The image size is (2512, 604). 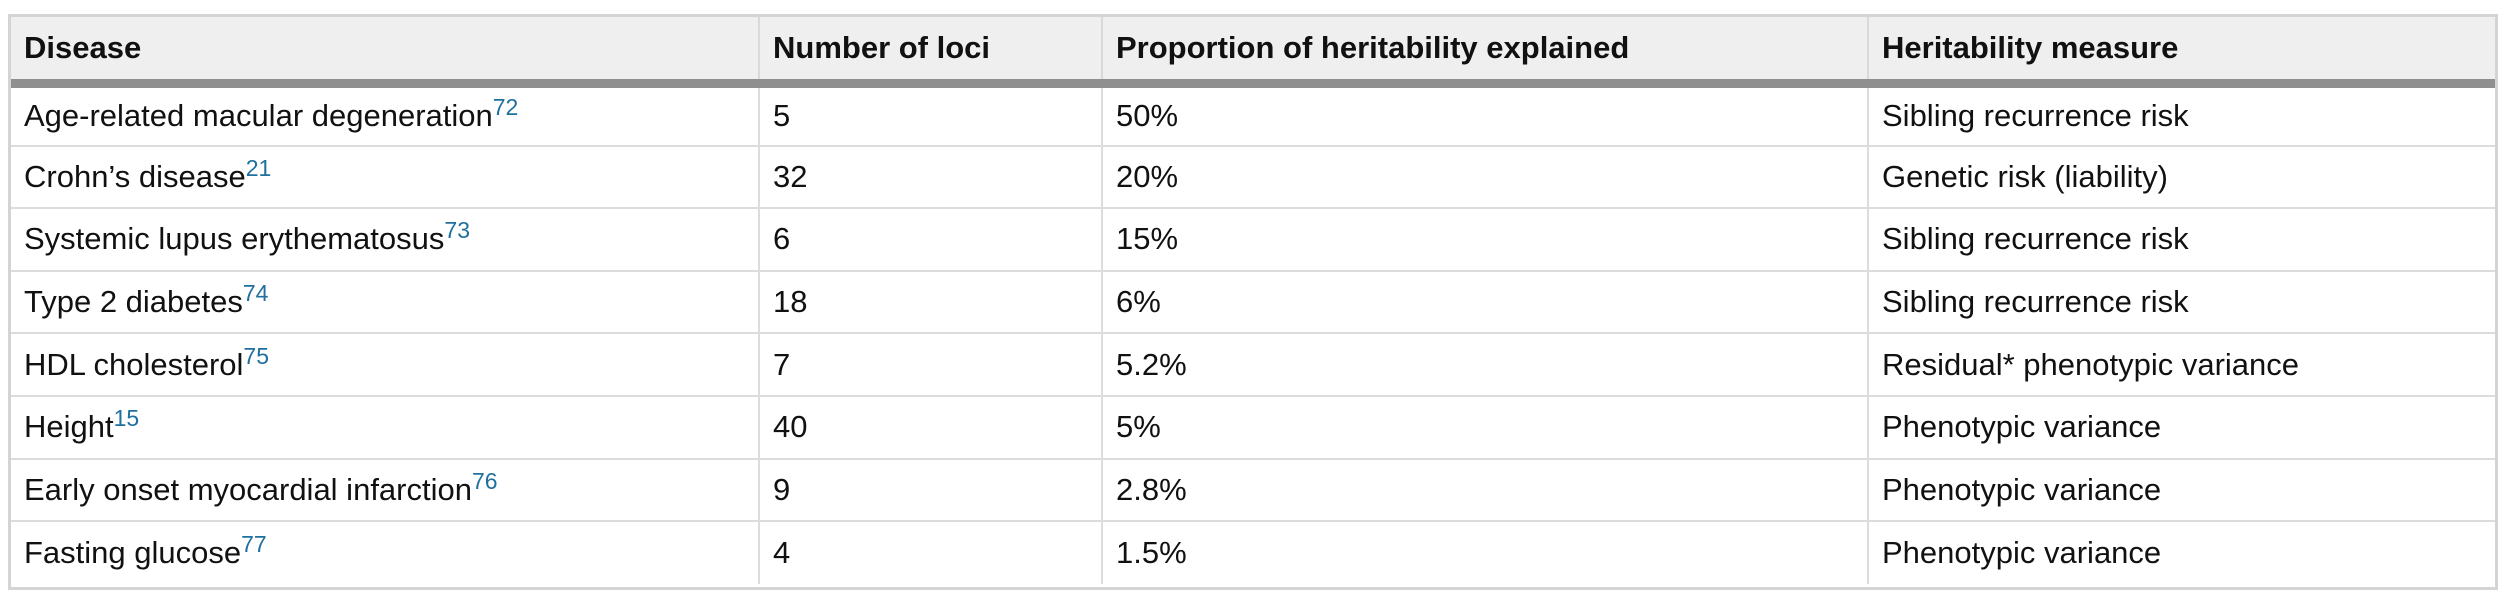 I want to click on disease-cell: Age-related macular degeneration72, so click(x=385, y=115).